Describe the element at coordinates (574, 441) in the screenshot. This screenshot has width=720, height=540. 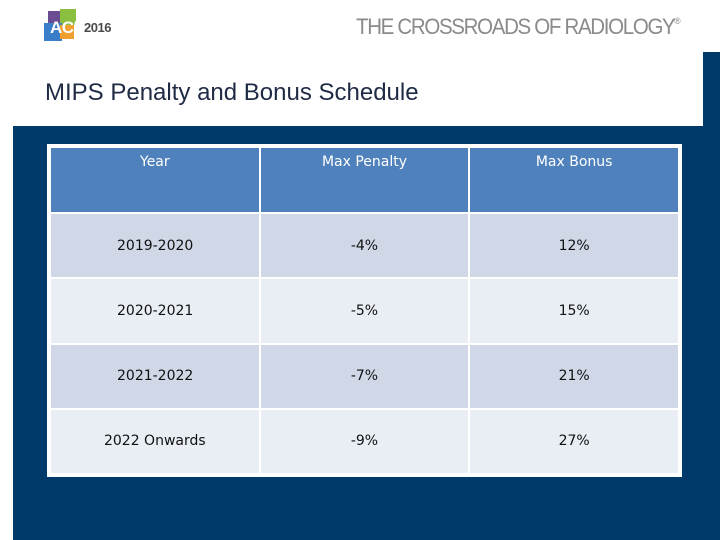
I see `bonus-cell: 27%` at that location.